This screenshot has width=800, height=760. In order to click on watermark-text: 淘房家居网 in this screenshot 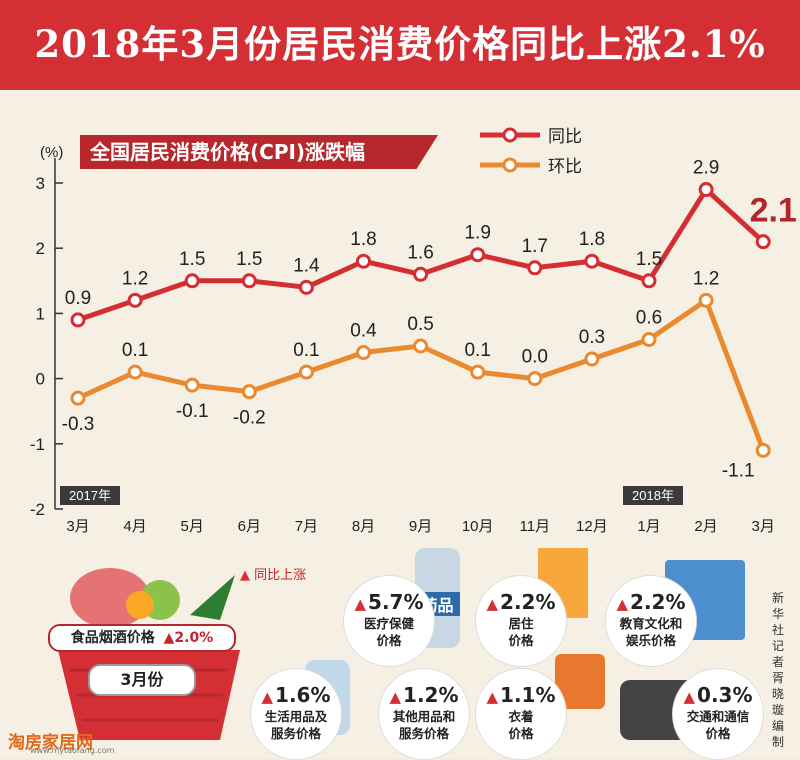, I will do `click(50, 743)`.